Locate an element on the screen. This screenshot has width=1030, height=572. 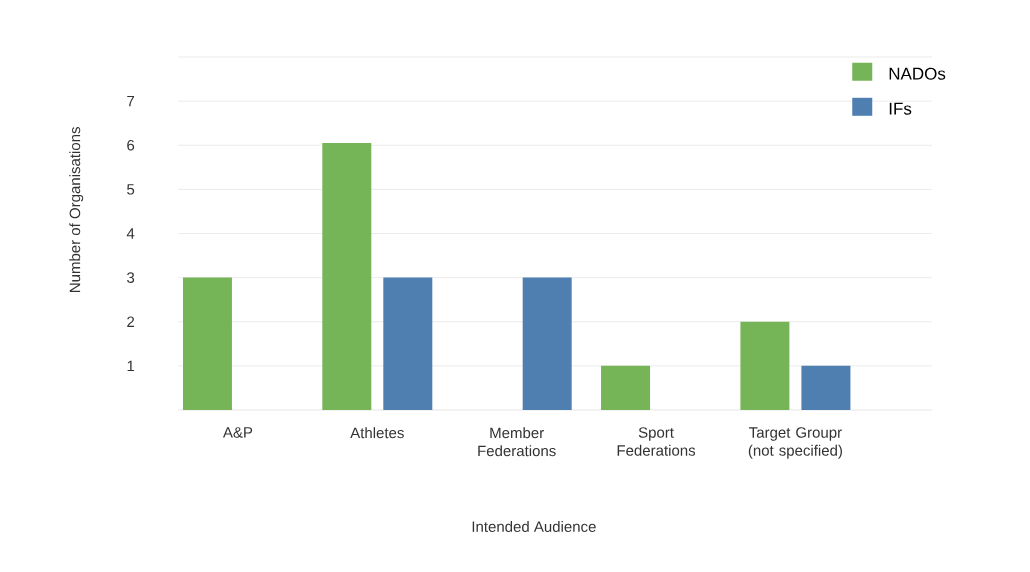
y-tick-label: 1 is located at coordinates (131, 366).